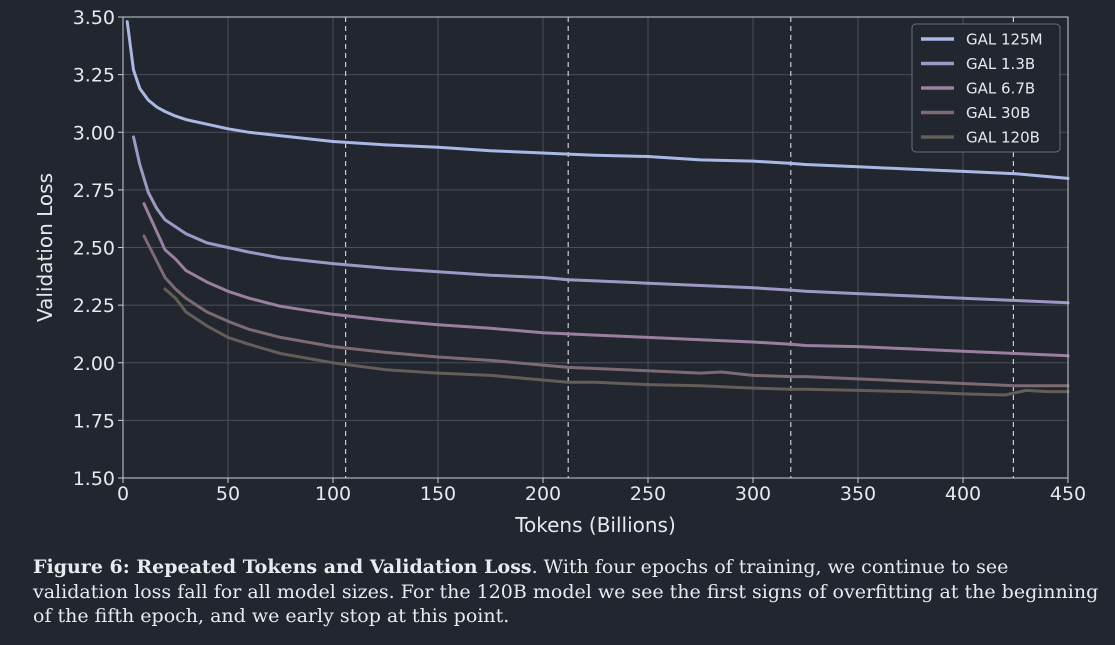  Describe the element at coordinates (998, 113) in the screenshot. I see `legend-label: GAL 30B` at that location.